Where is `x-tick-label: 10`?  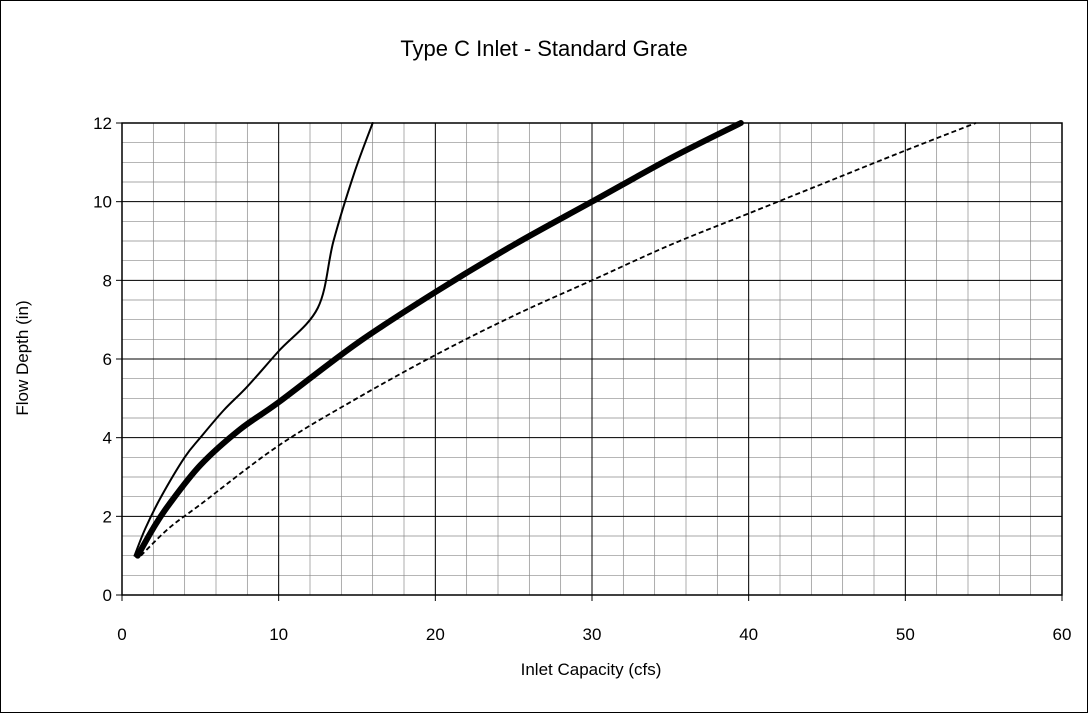 x-tick-label: 10 is located at coordinates (278, 634).